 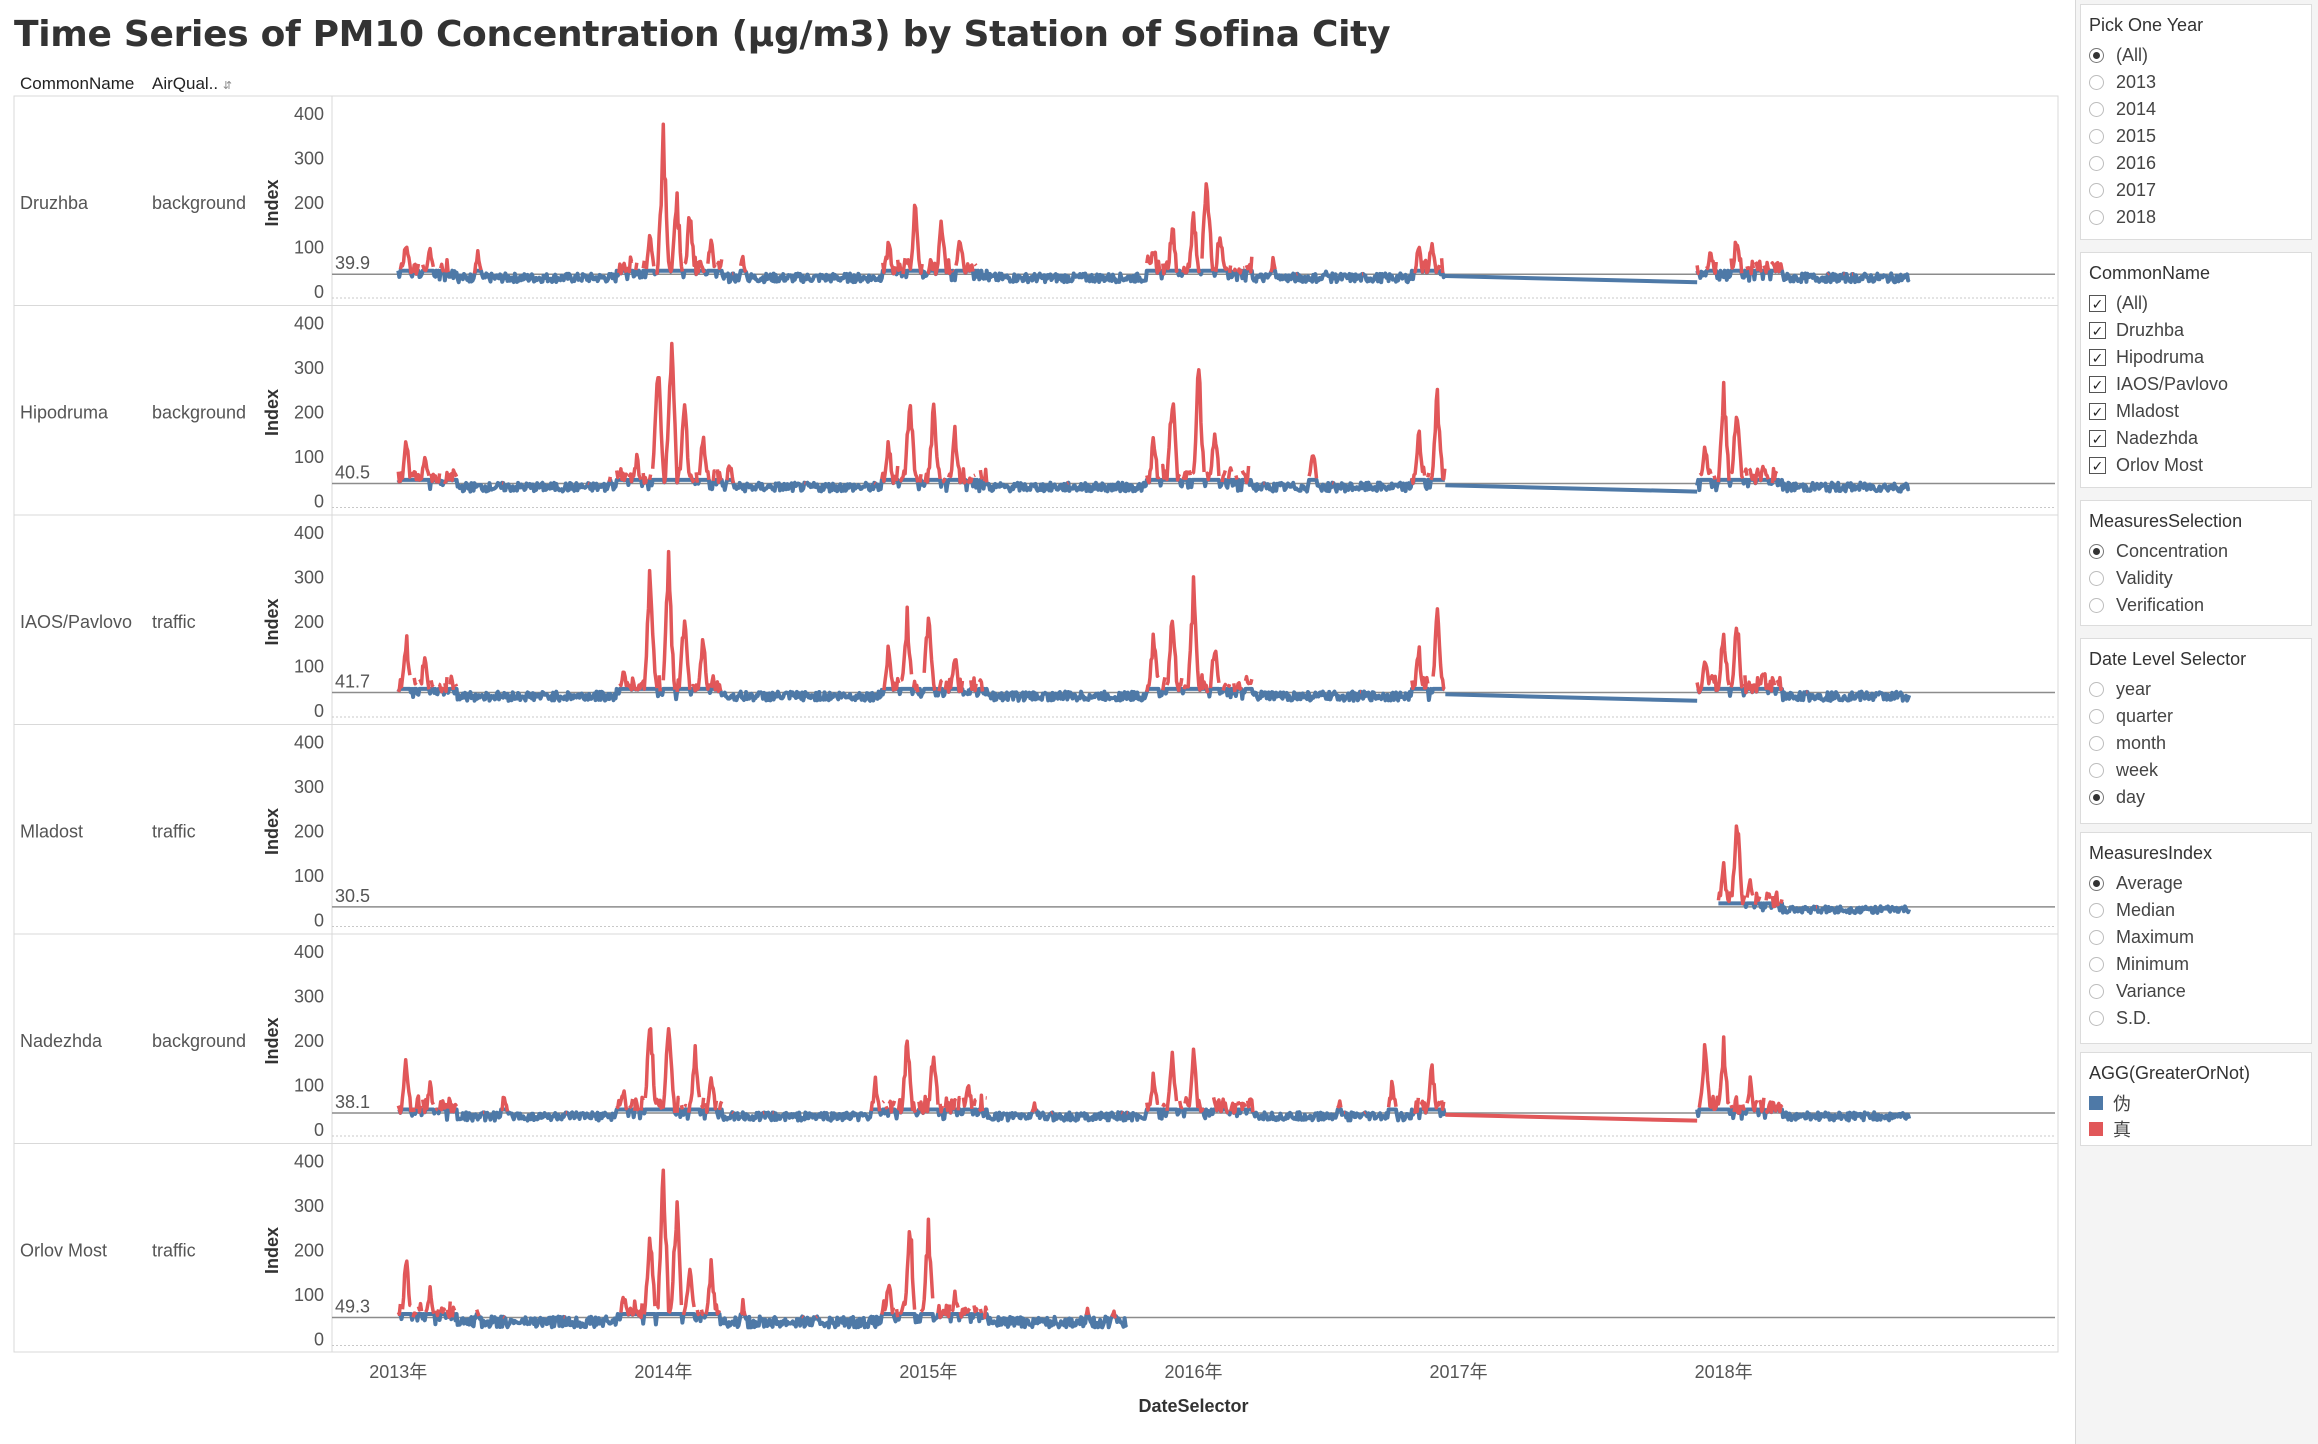 I want to click on year-option: 2017, so click(x=2196, y=190).